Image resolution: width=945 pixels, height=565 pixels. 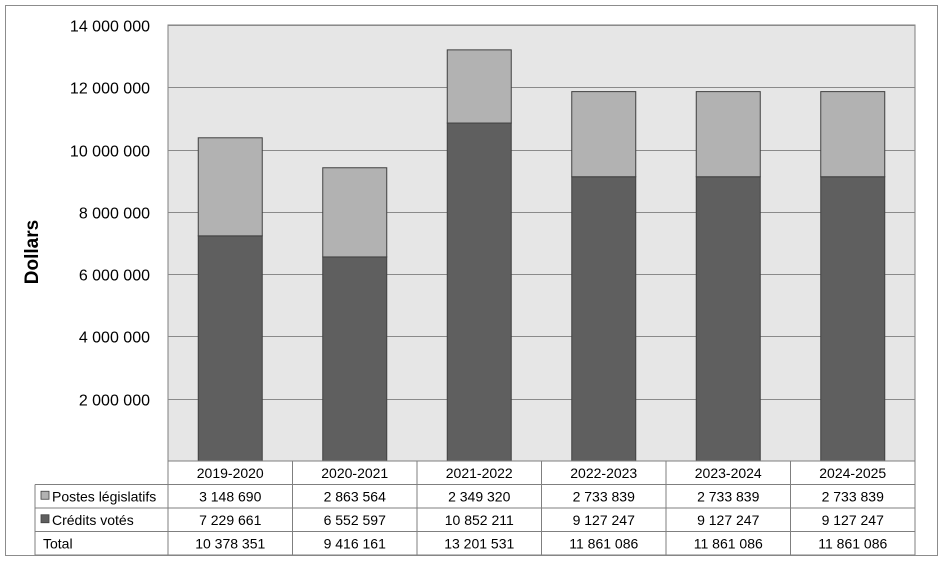 I want to click on x-category-label: 2019-2020, so click(x=230, y=473).